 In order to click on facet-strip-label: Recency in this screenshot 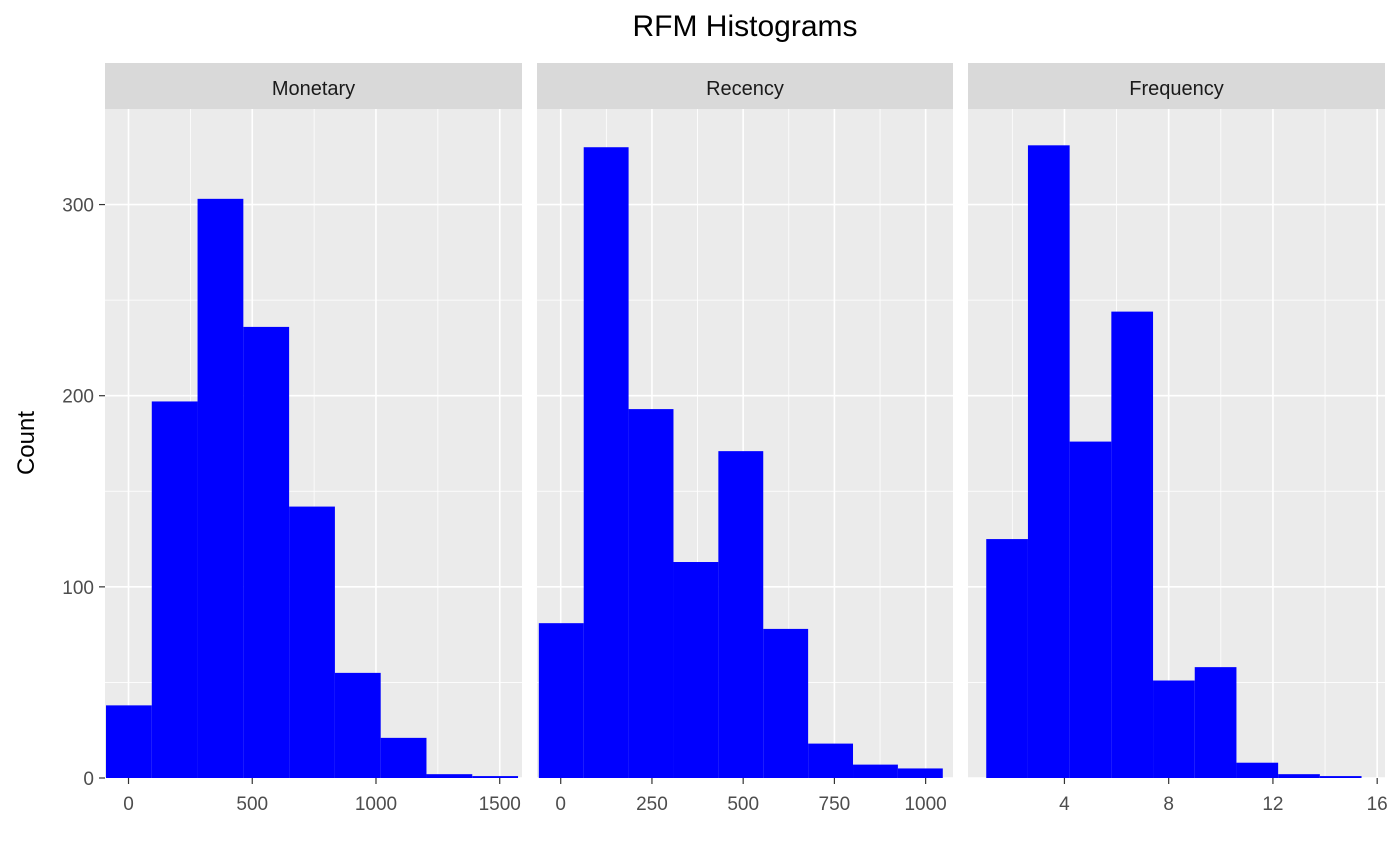, I will do `click(745, 89)`.